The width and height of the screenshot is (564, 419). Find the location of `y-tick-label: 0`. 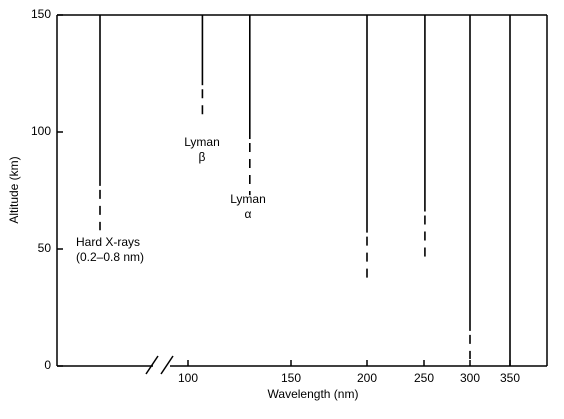

y-tick-label: 0 is located at coordinates (47, 365).